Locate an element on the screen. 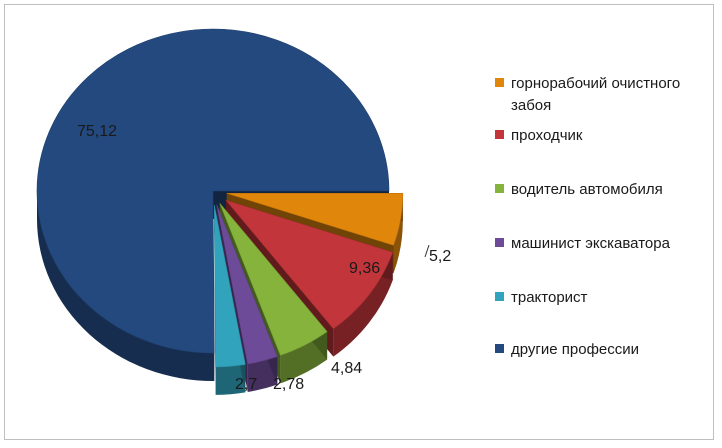 Image resolution: width=722 pixels, height=448 pixels. legend-swatch-driver is located at coordinates (499, 188).